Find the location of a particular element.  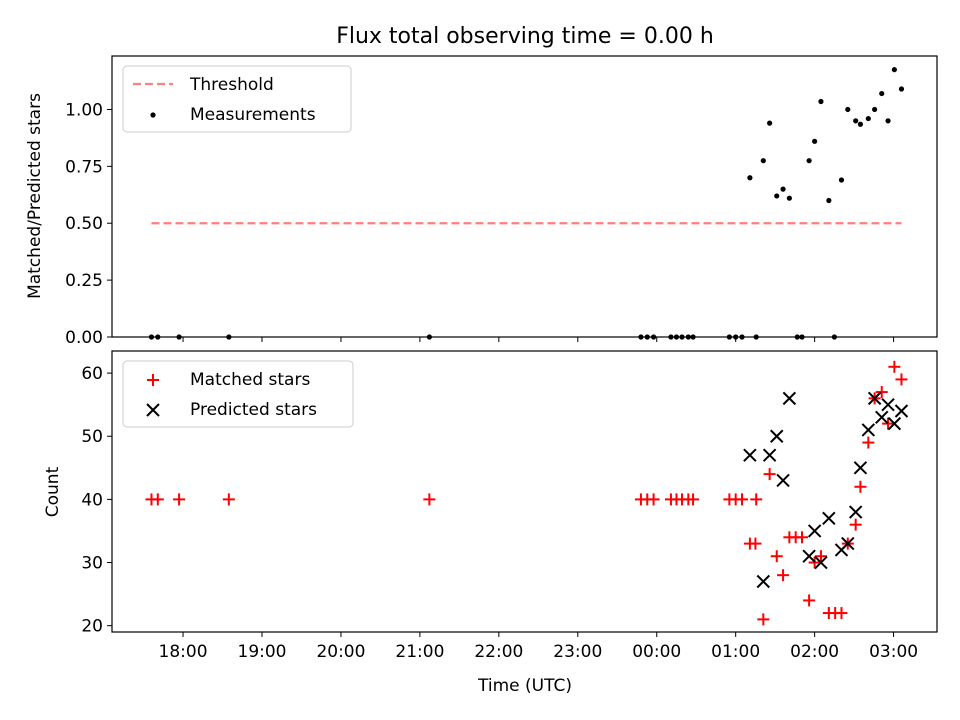

top-y-tick-label: 0.00 is located at coordinates (84, 338).